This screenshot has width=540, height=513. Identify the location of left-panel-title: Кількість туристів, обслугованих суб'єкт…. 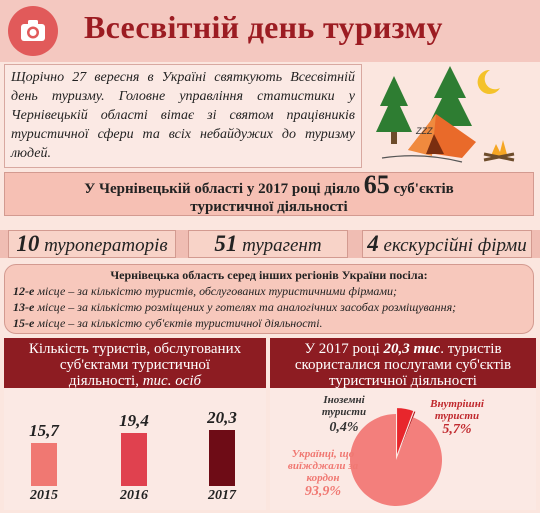
(135, 363).